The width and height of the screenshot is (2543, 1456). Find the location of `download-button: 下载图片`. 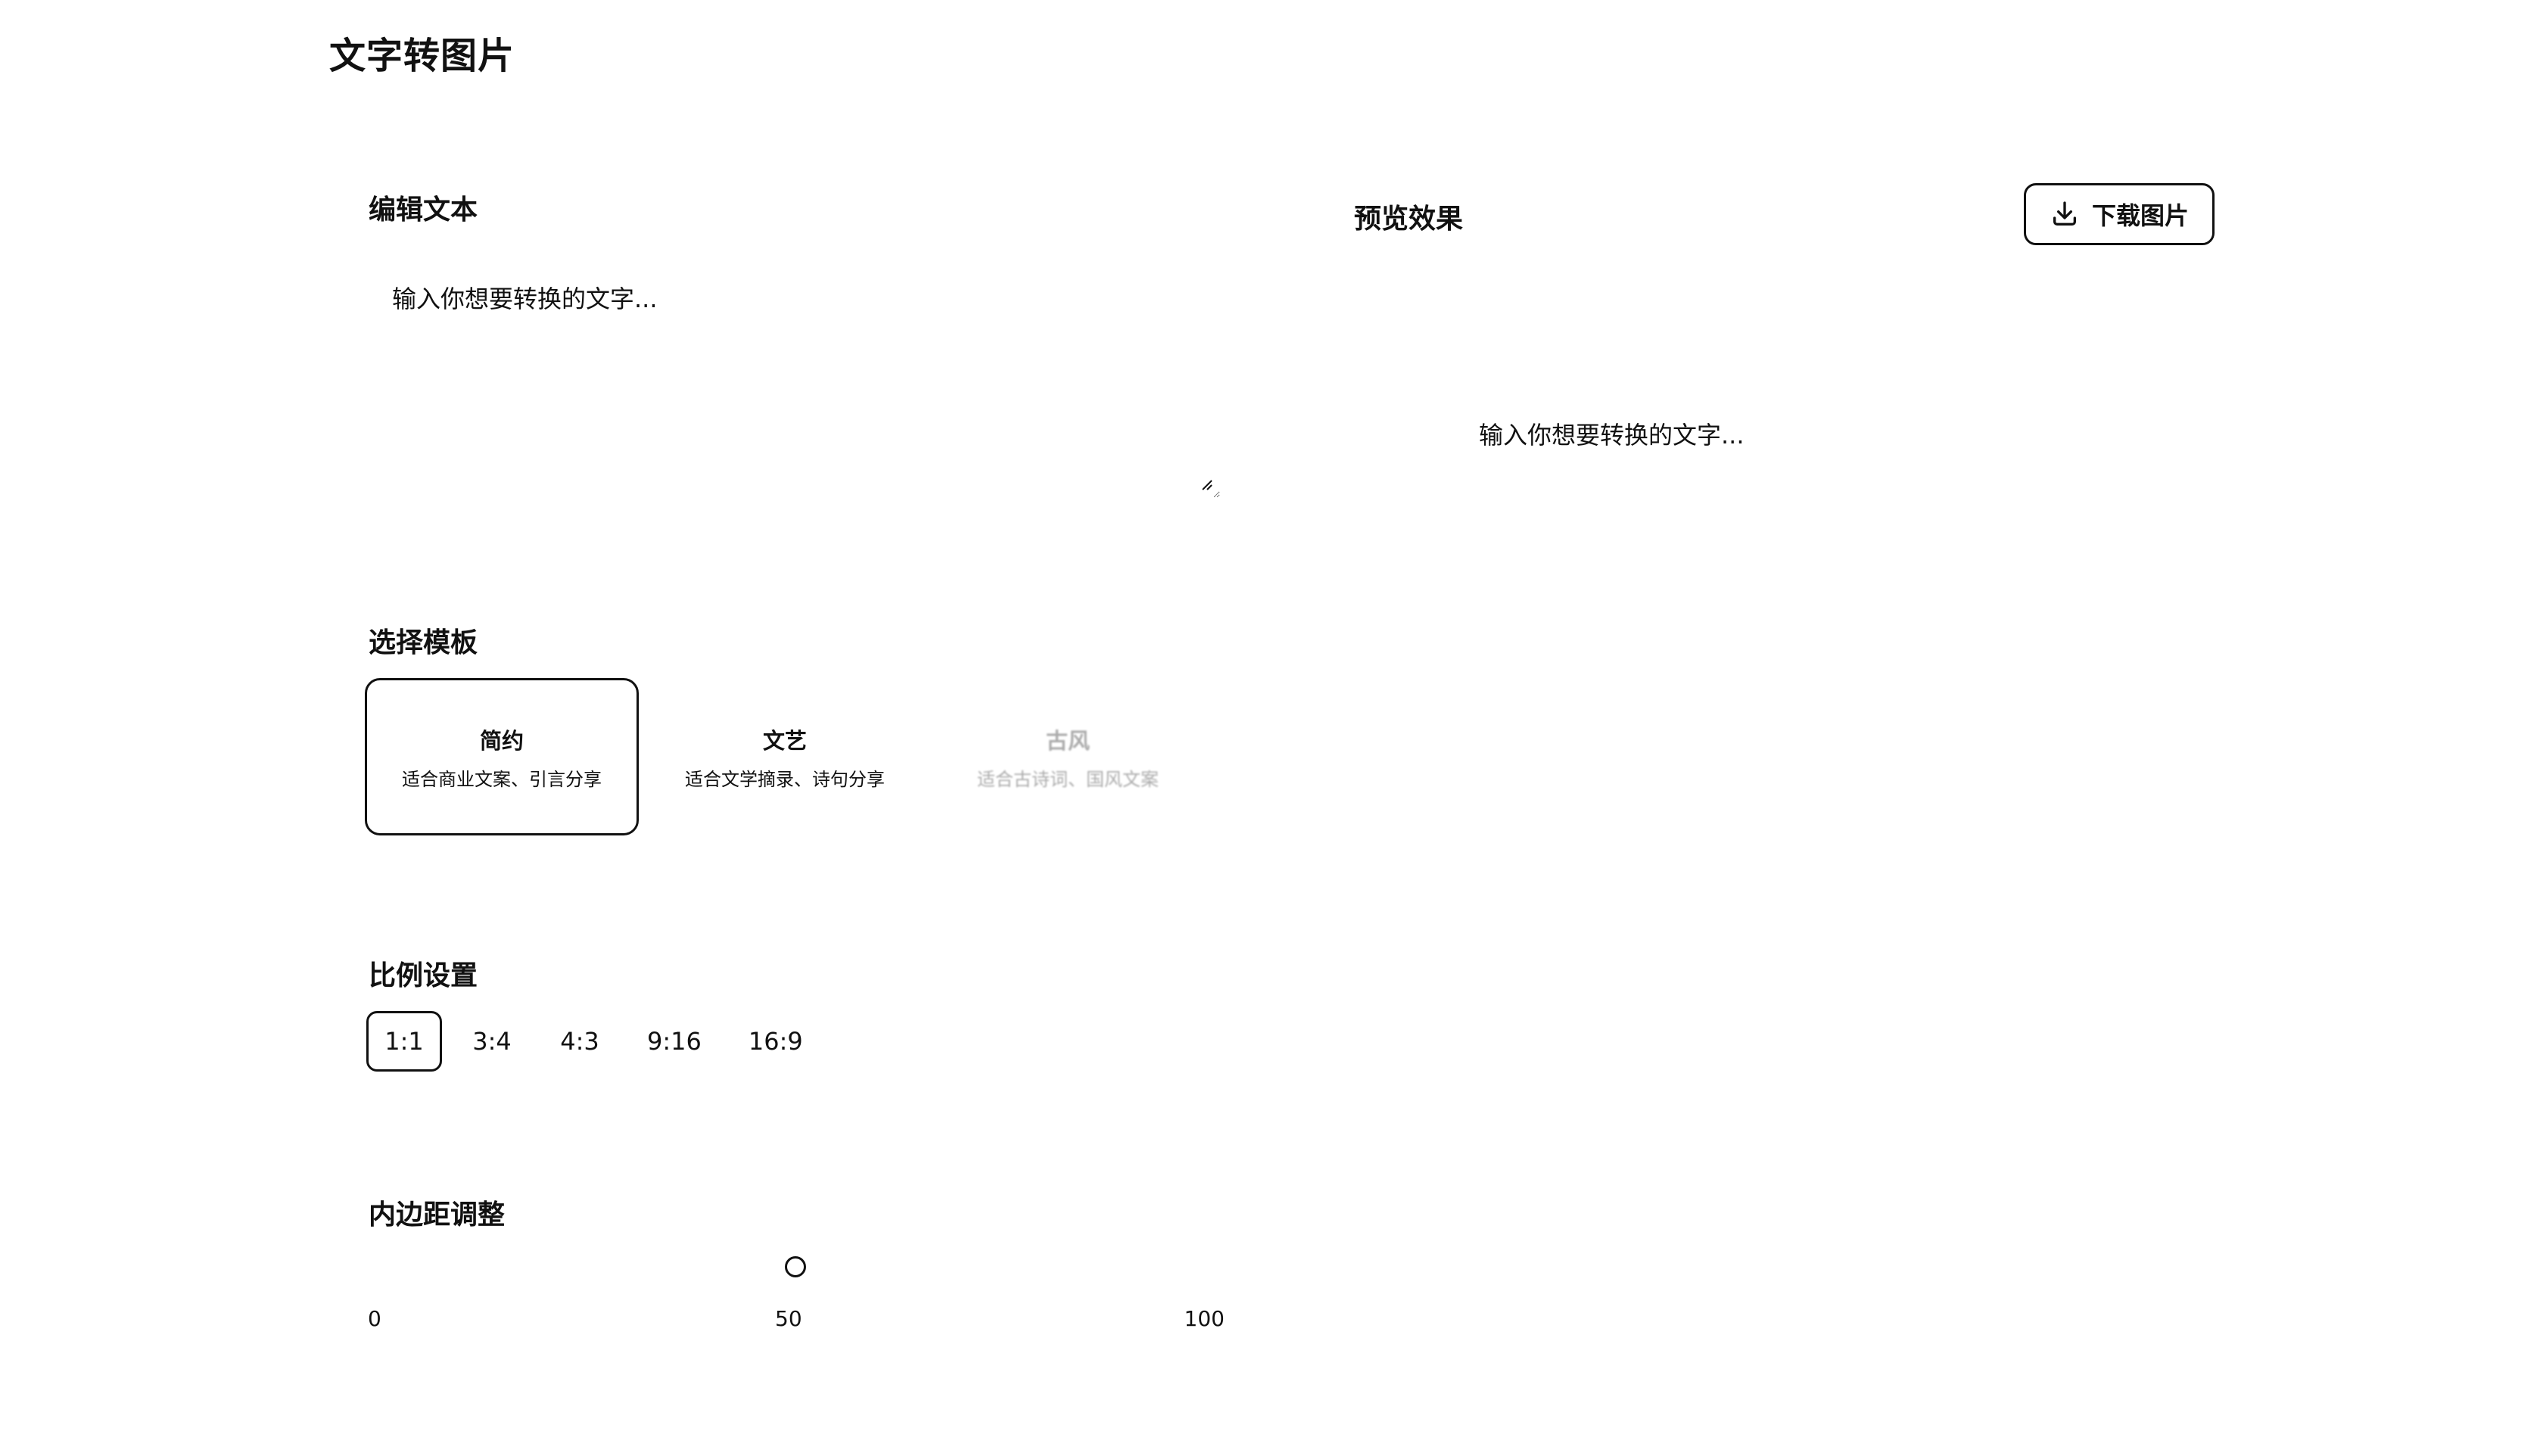

download-button: 下载图片 is located at coordinates (2119, 214).